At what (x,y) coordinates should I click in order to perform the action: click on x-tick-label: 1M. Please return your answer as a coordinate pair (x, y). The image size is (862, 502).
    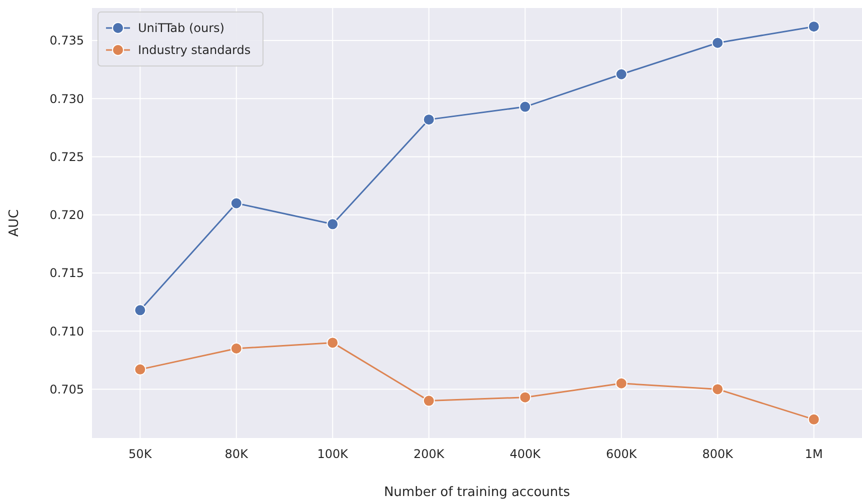
    Looking at the image, I should click on (813, 454).